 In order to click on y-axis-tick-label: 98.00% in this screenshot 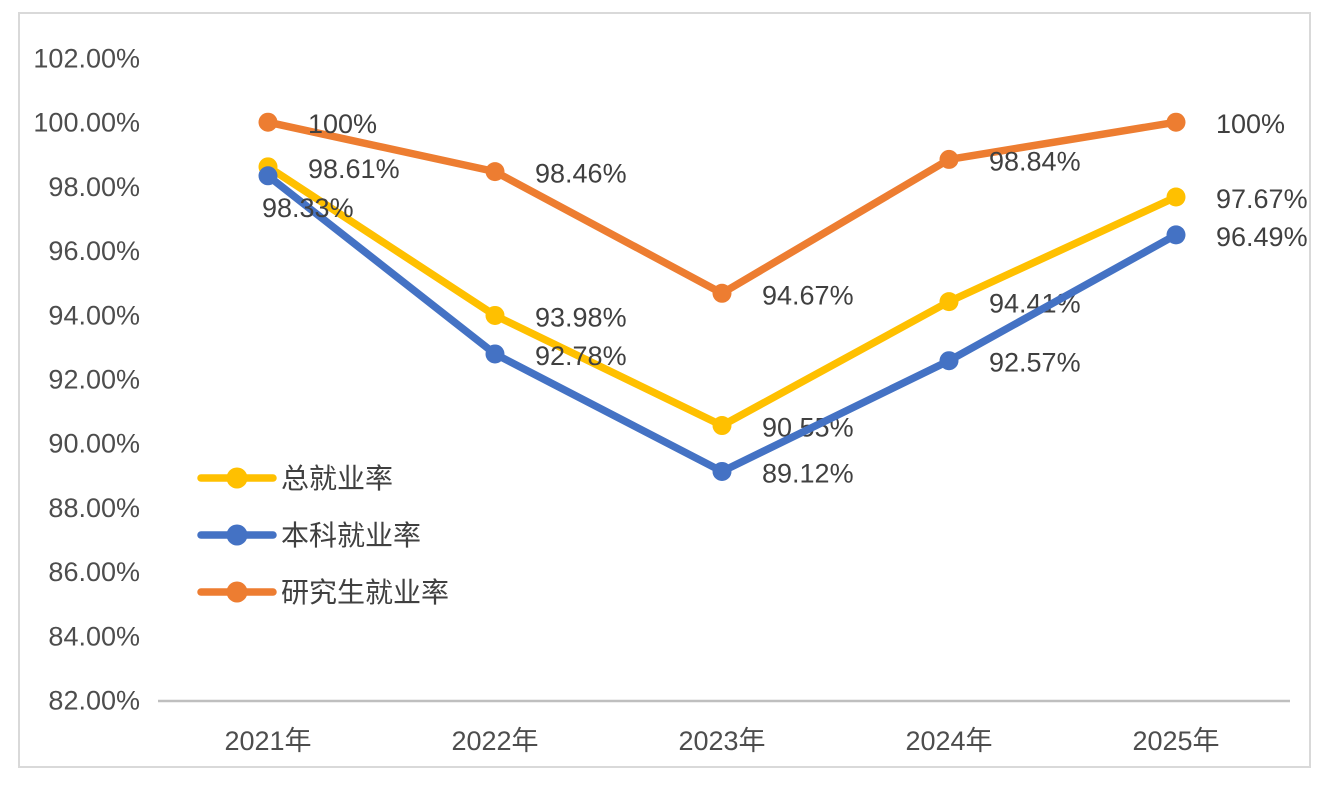, I will do `click(94, 187)`.